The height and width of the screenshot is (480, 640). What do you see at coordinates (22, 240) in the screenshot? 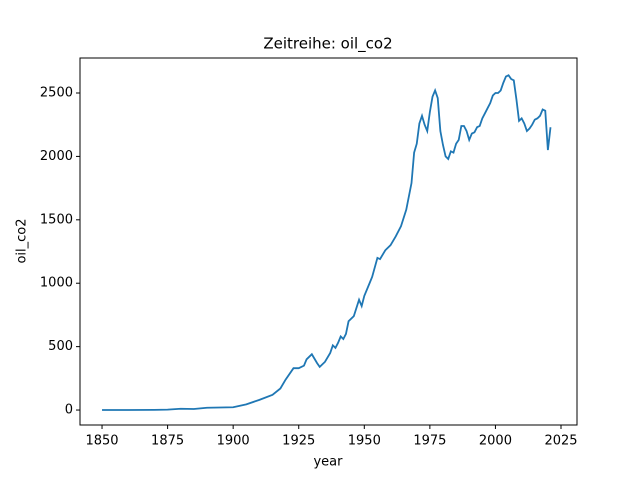
I see `y-axis-label: oil_co2` at bounding box center [22, 240].